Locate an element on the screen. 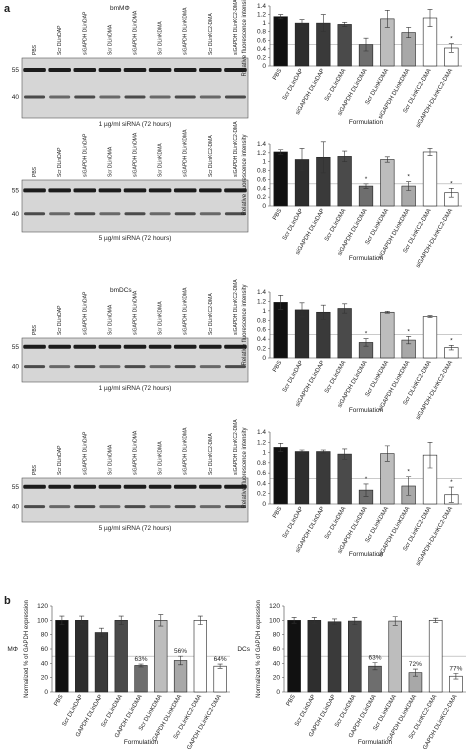 Image resolution: width=474 pixels, height=749 pixels. panel-label: b is located at coordinates (7, 601).